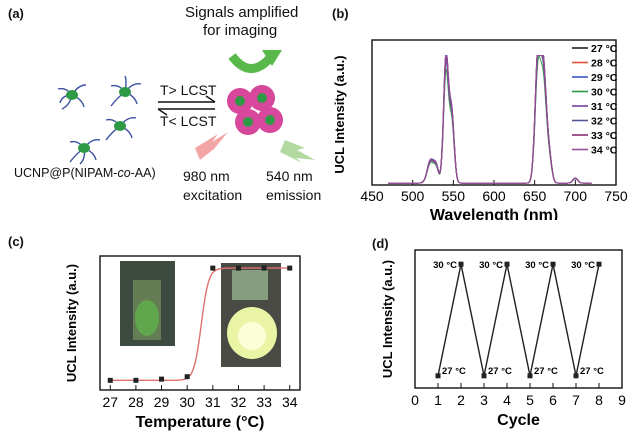 Image resolution: width=635 pixels, height=438 pixels. Describe the element at coordinates (255, 110) in the screenshot. I see `aggregated-particles` at that location.